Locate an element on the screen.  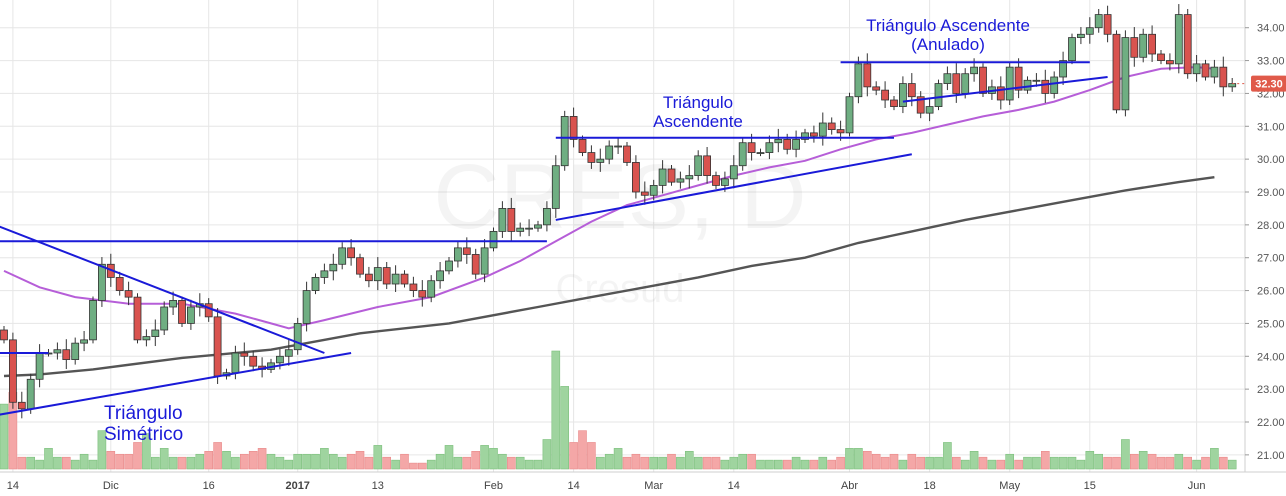
time-tick-label: Feb is located at coordinates (493, 486).